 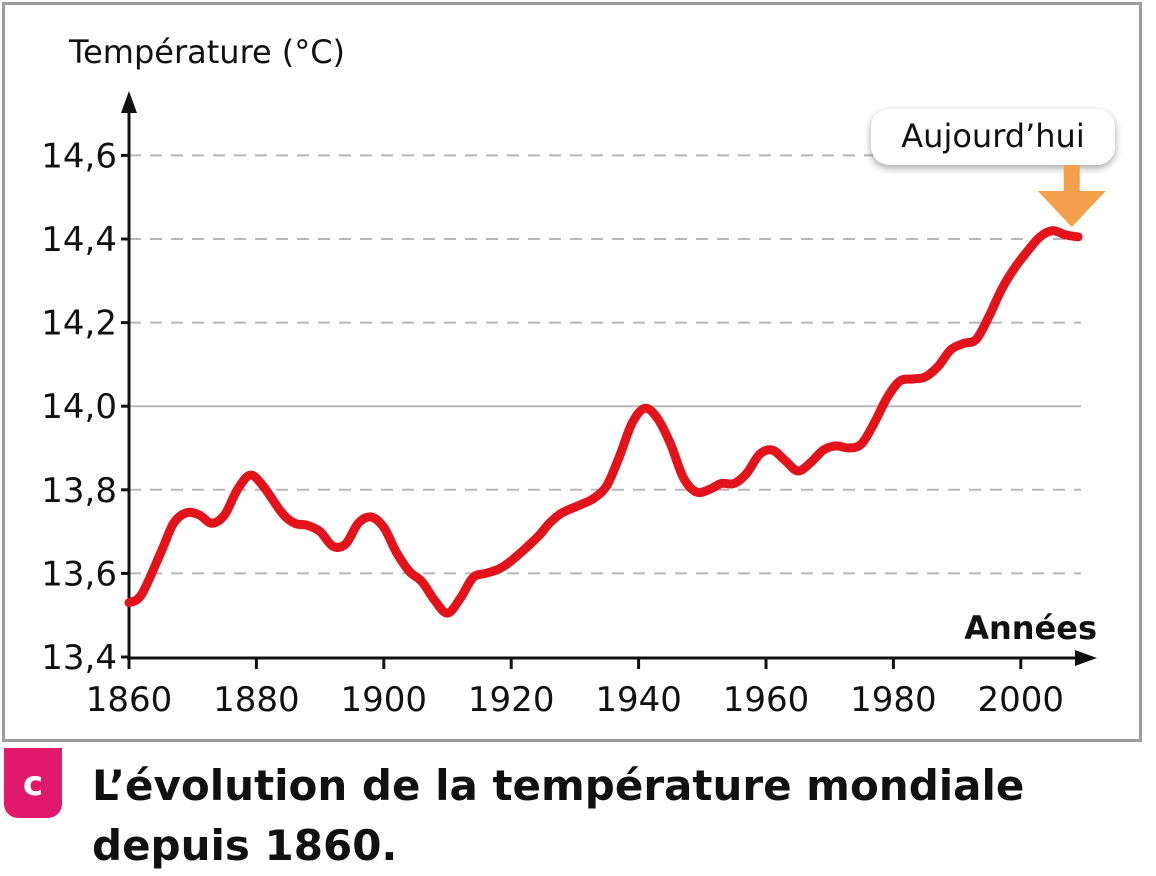 What do you see at coordinates (1021, 700) in the screenshot?
I see `x-tick-label-7: 2000` at bounding box center [1021, 700].